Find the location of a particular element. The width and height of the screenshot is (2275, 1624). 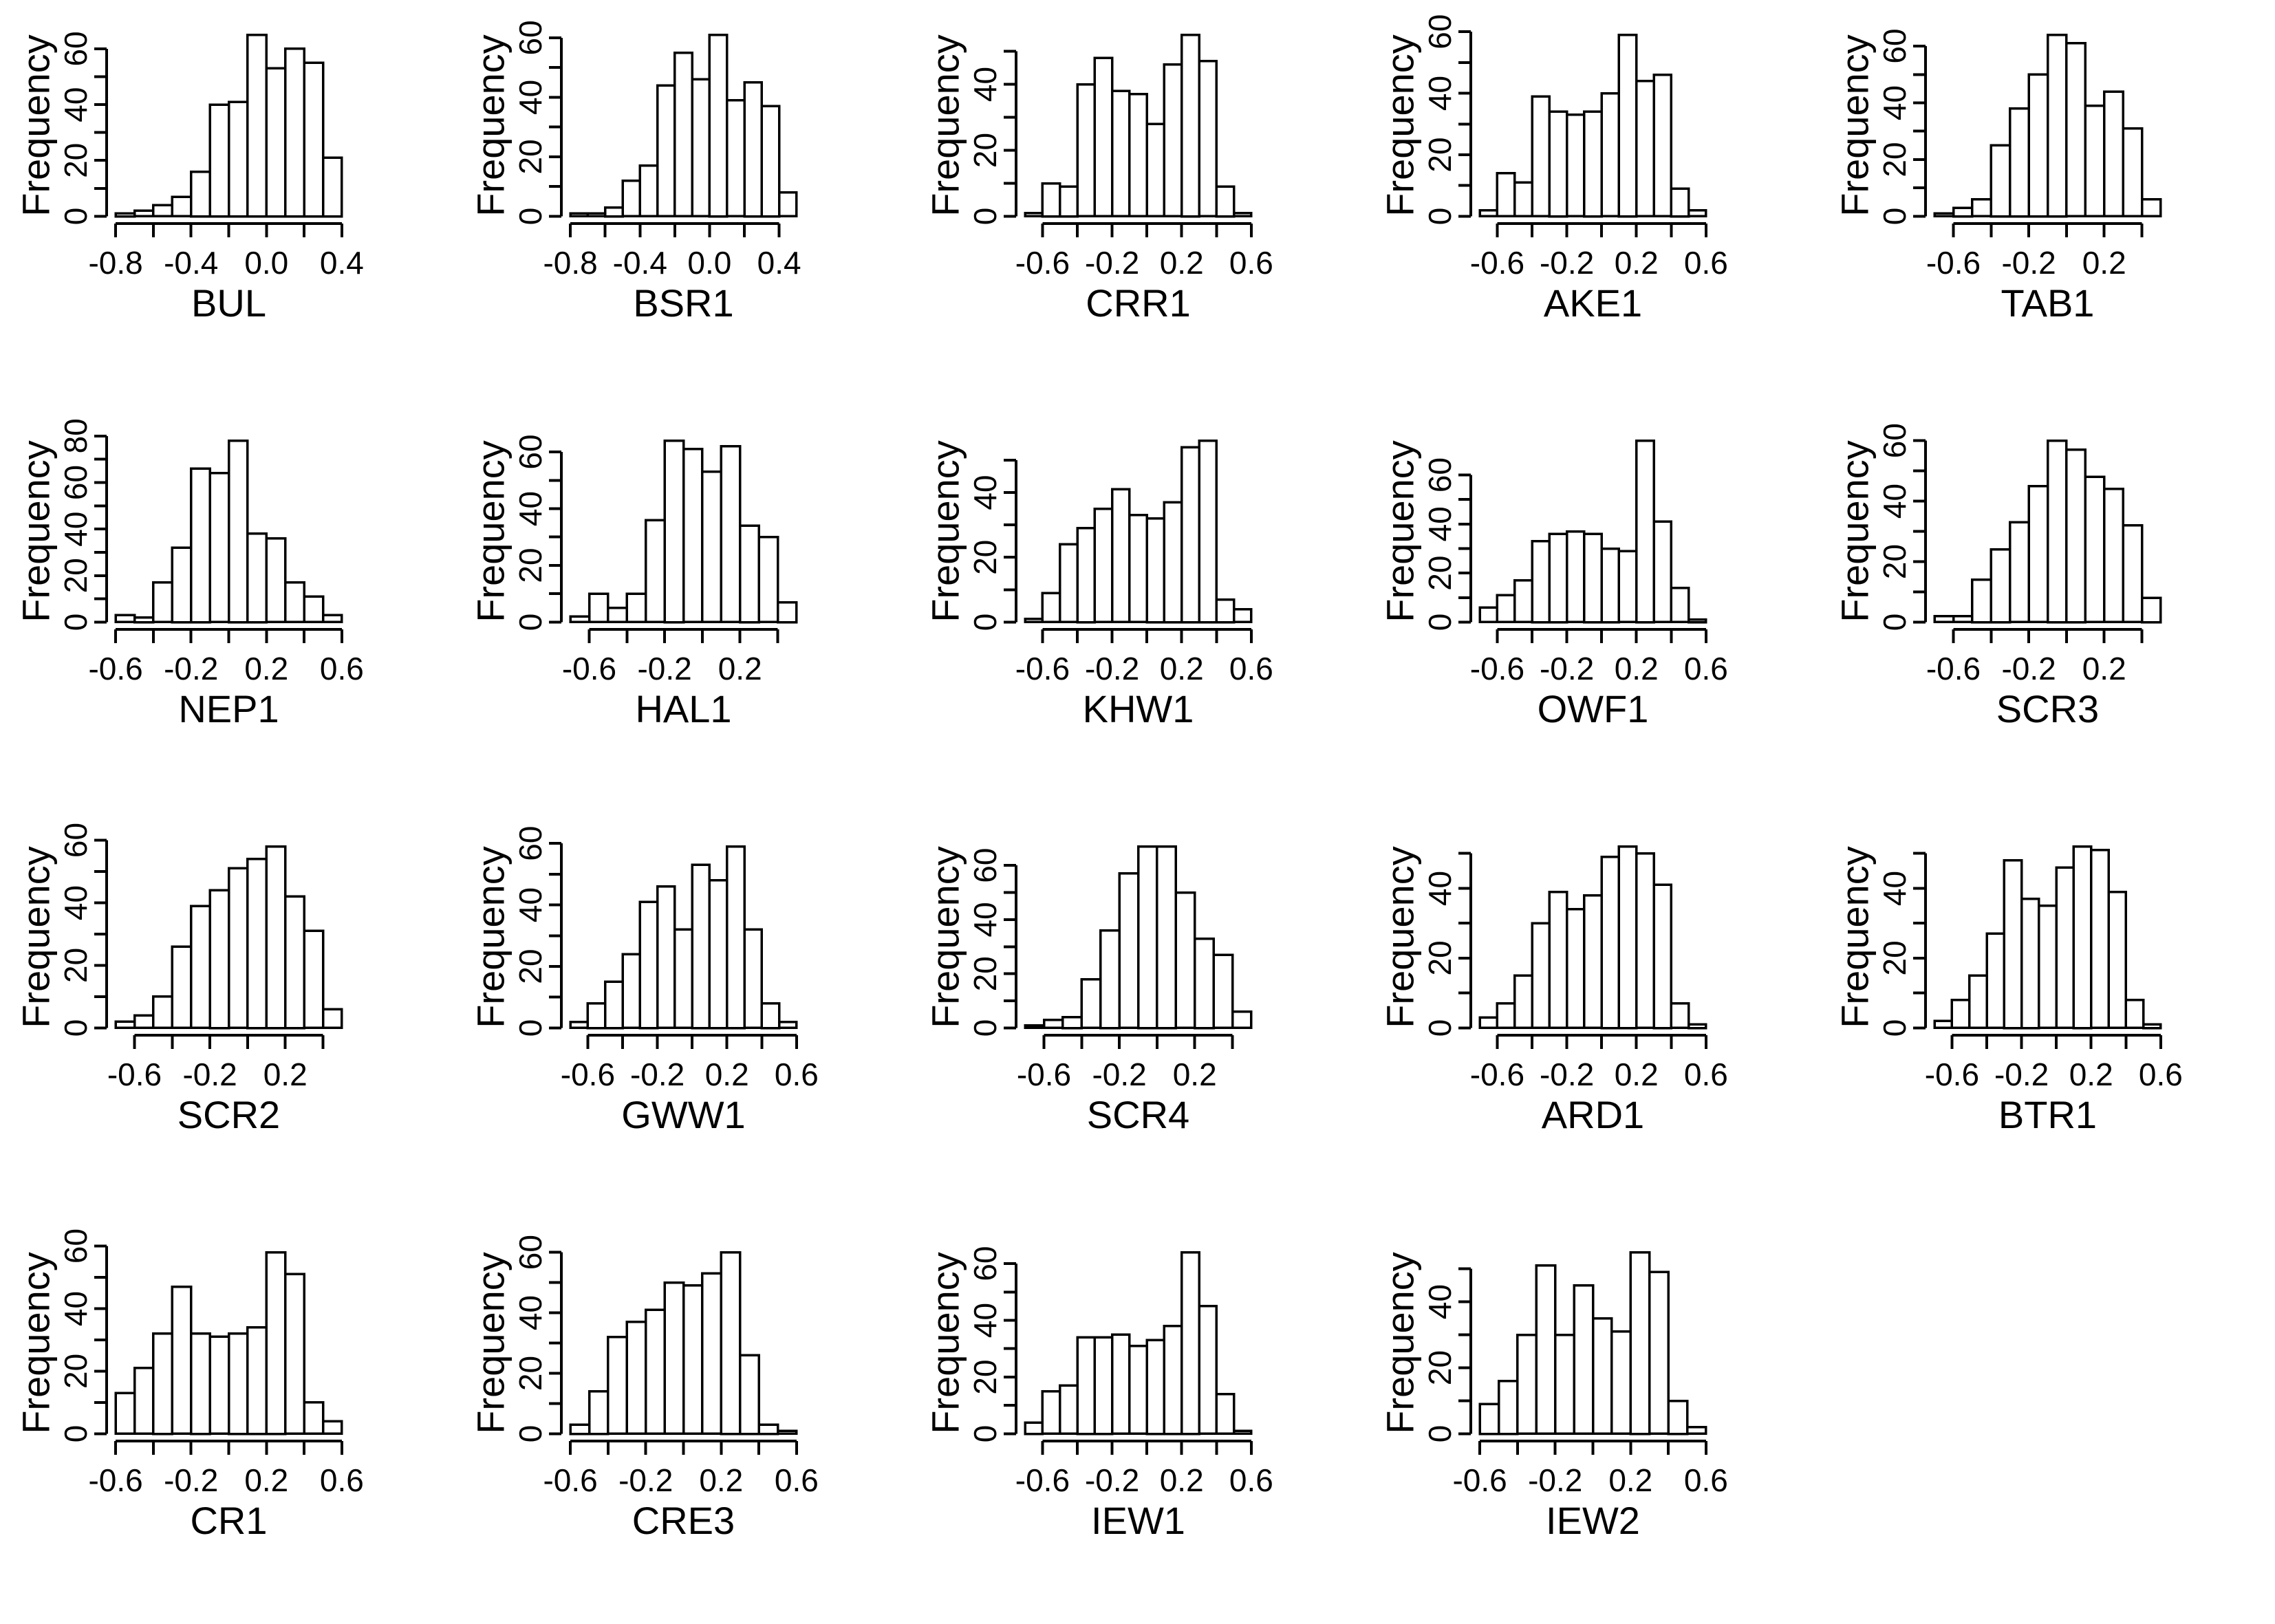

histogram-SCR2: 0 20 40 60 -0.6 -0.2 0.2 Frequency SCR2 is located at coordinates (178, 979).